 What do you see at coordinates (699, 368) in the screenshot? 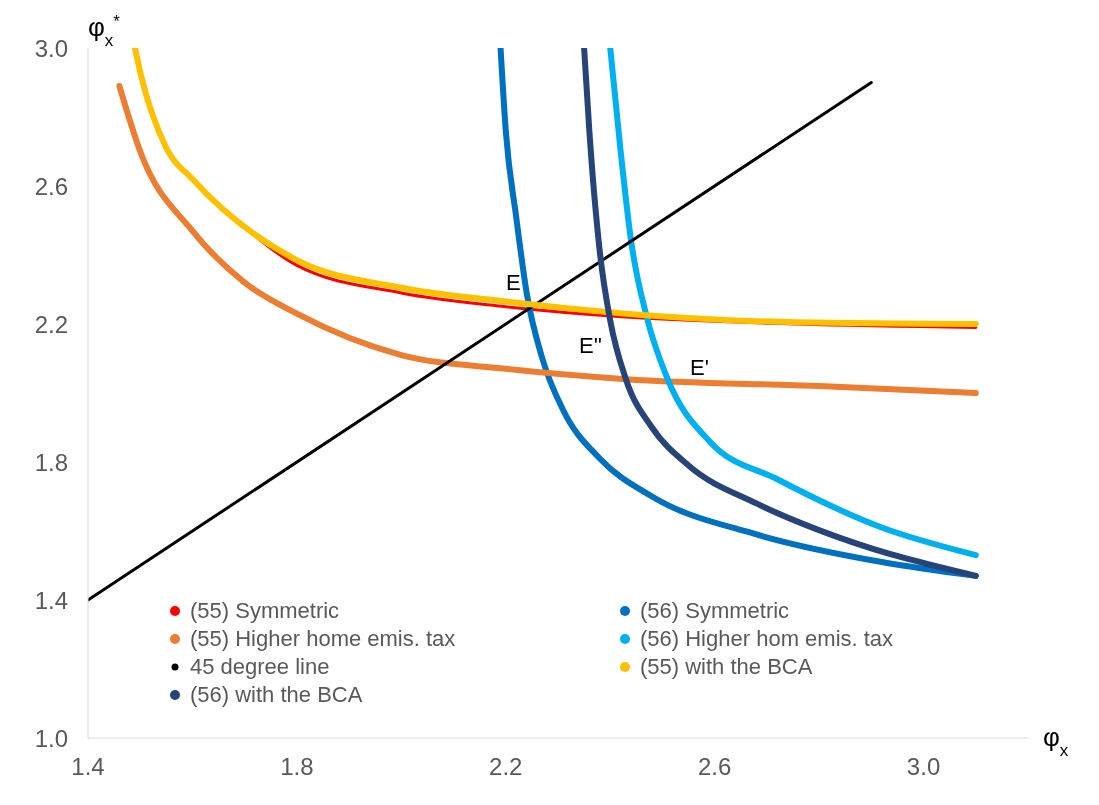
I see `annotation: E'` at bounding box center [699, 368].